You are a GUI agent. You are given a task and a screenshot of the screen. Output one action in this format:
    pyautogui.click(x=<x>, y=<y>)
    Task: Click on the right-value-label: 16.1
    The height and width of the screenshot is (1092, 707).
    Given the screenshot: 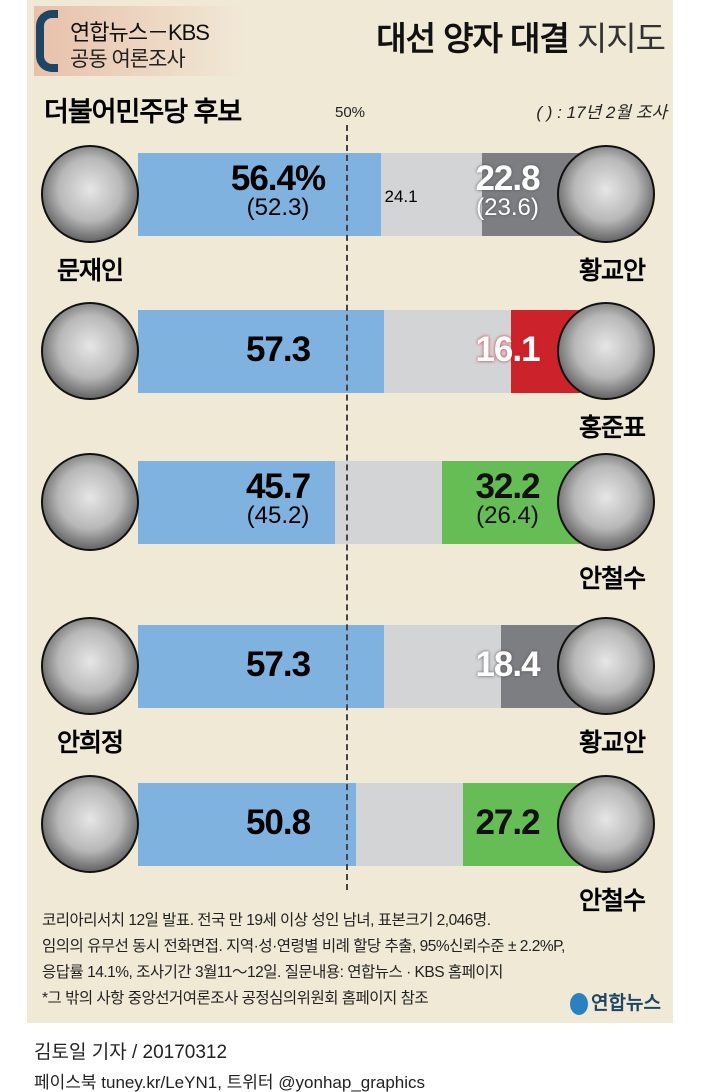 What is the action you would take?
    pyautogui.click(x=507, y=349)
    